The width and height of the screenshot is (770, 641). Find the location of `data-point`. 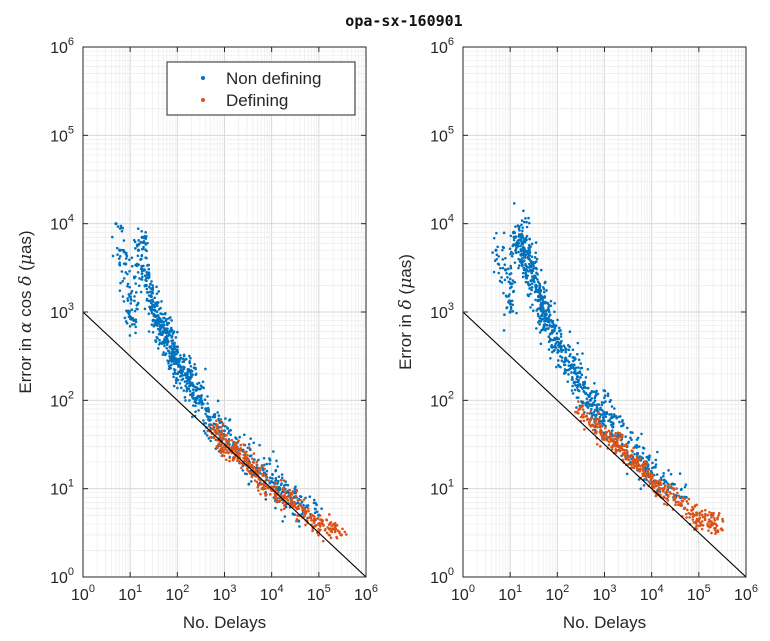

data-point is located at coordinates (153, 305).